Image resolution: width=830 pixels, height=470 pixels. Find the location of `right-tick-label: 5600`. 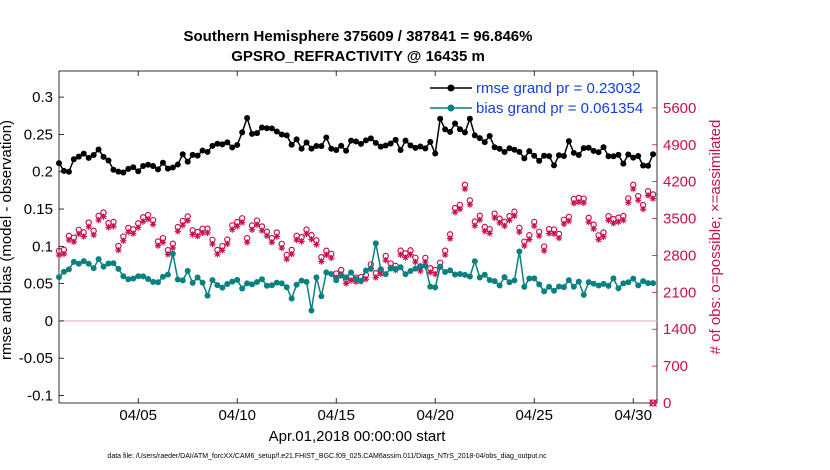

right-tick-label: 5600 is located at coordinates (679, 108).